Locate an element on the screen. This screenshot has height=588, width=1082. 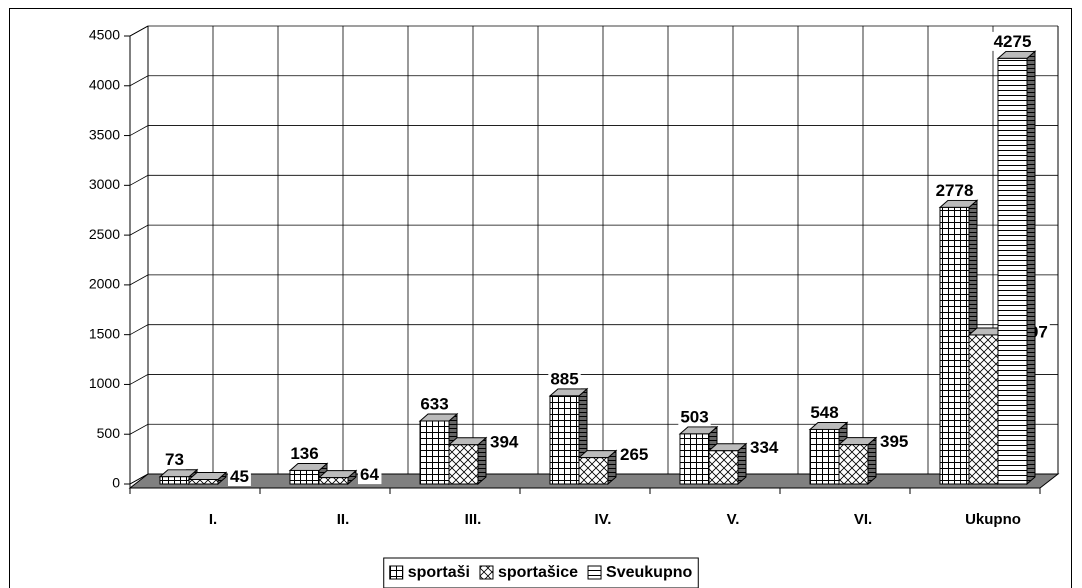
value-label: 503 is located at coordinates (694, 416).